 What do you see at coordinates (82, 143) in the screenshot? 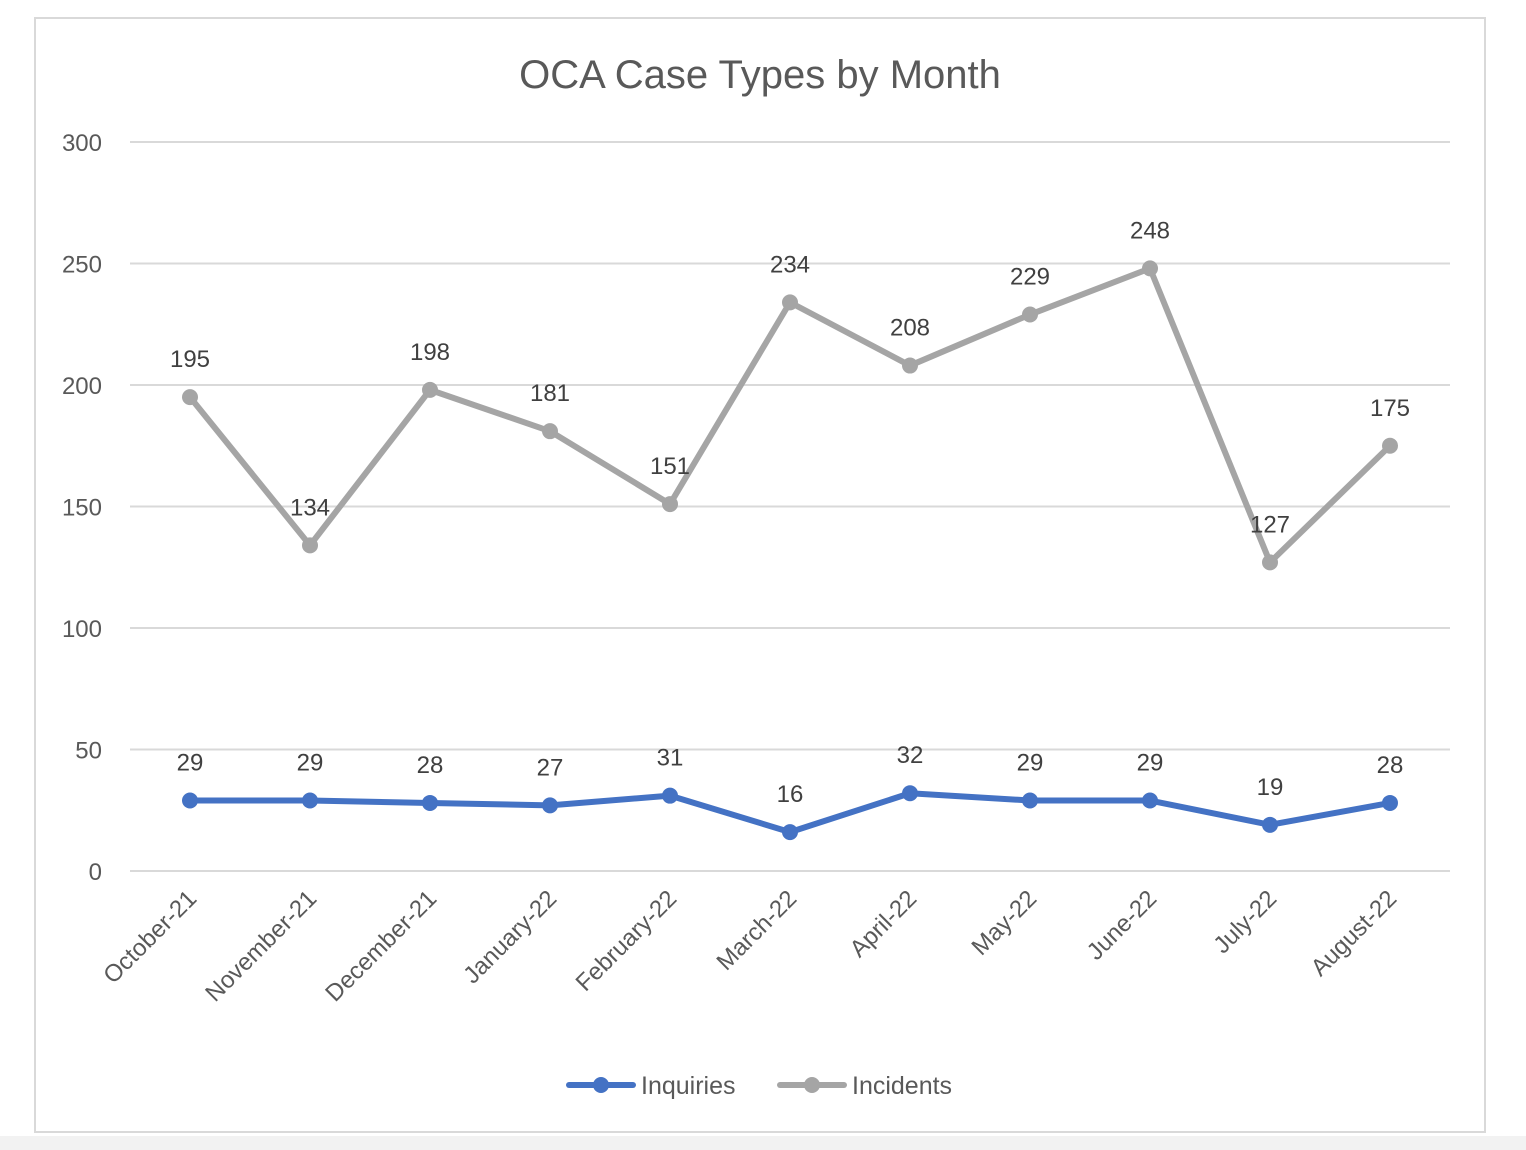
I see `y-tick-label: 300` at bounding box center [82, 143].